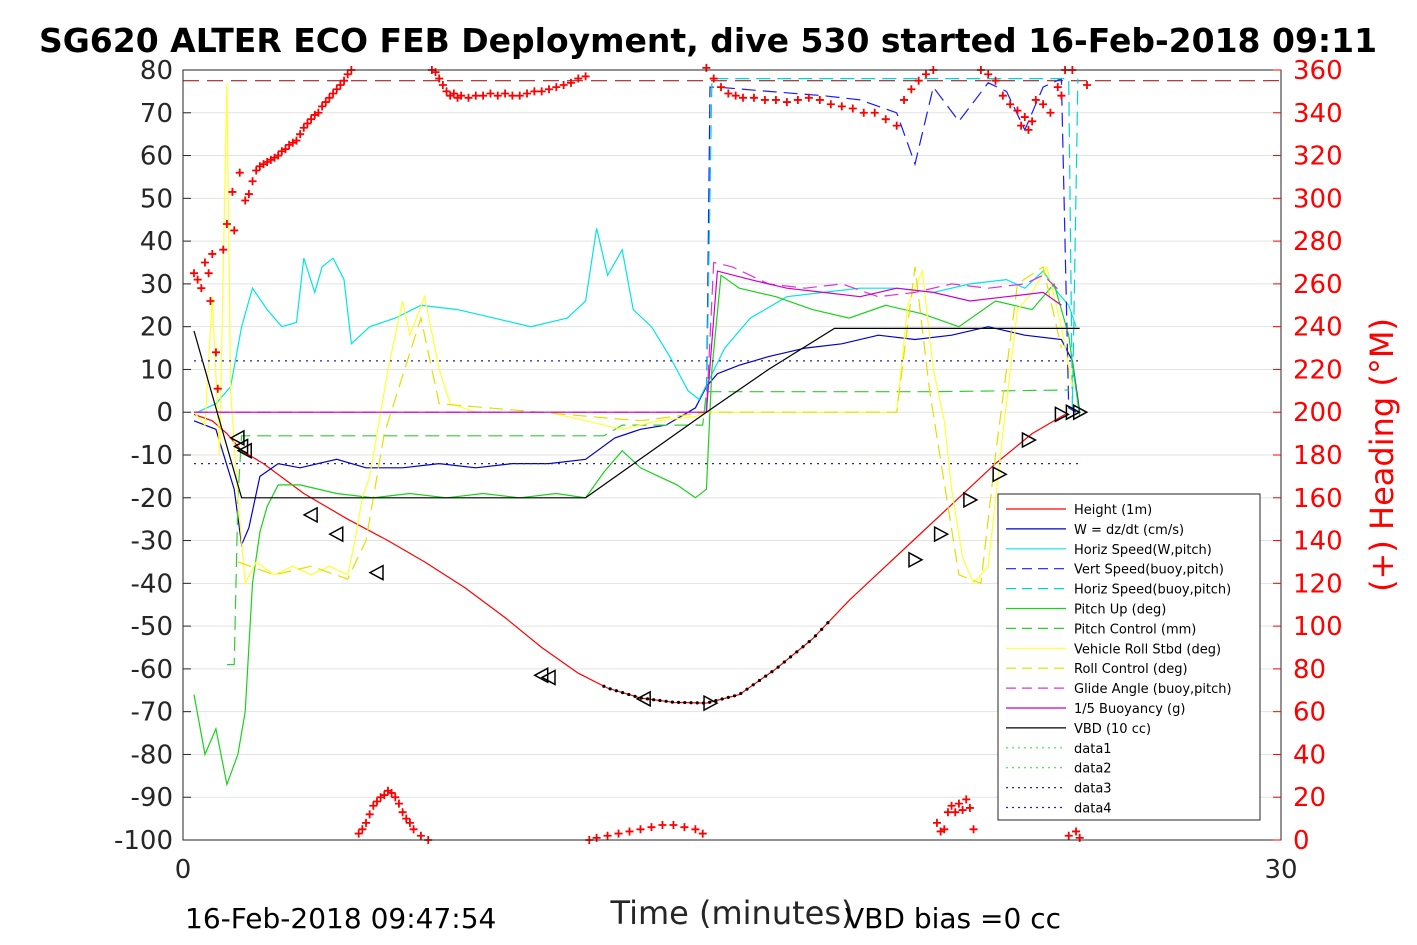 This screenshot has width=1417, height=945. What do you see at coordinates (1309, 670) in the screenshot?
I see `right-tick-label: 80` at bounding box center [1309, 670].